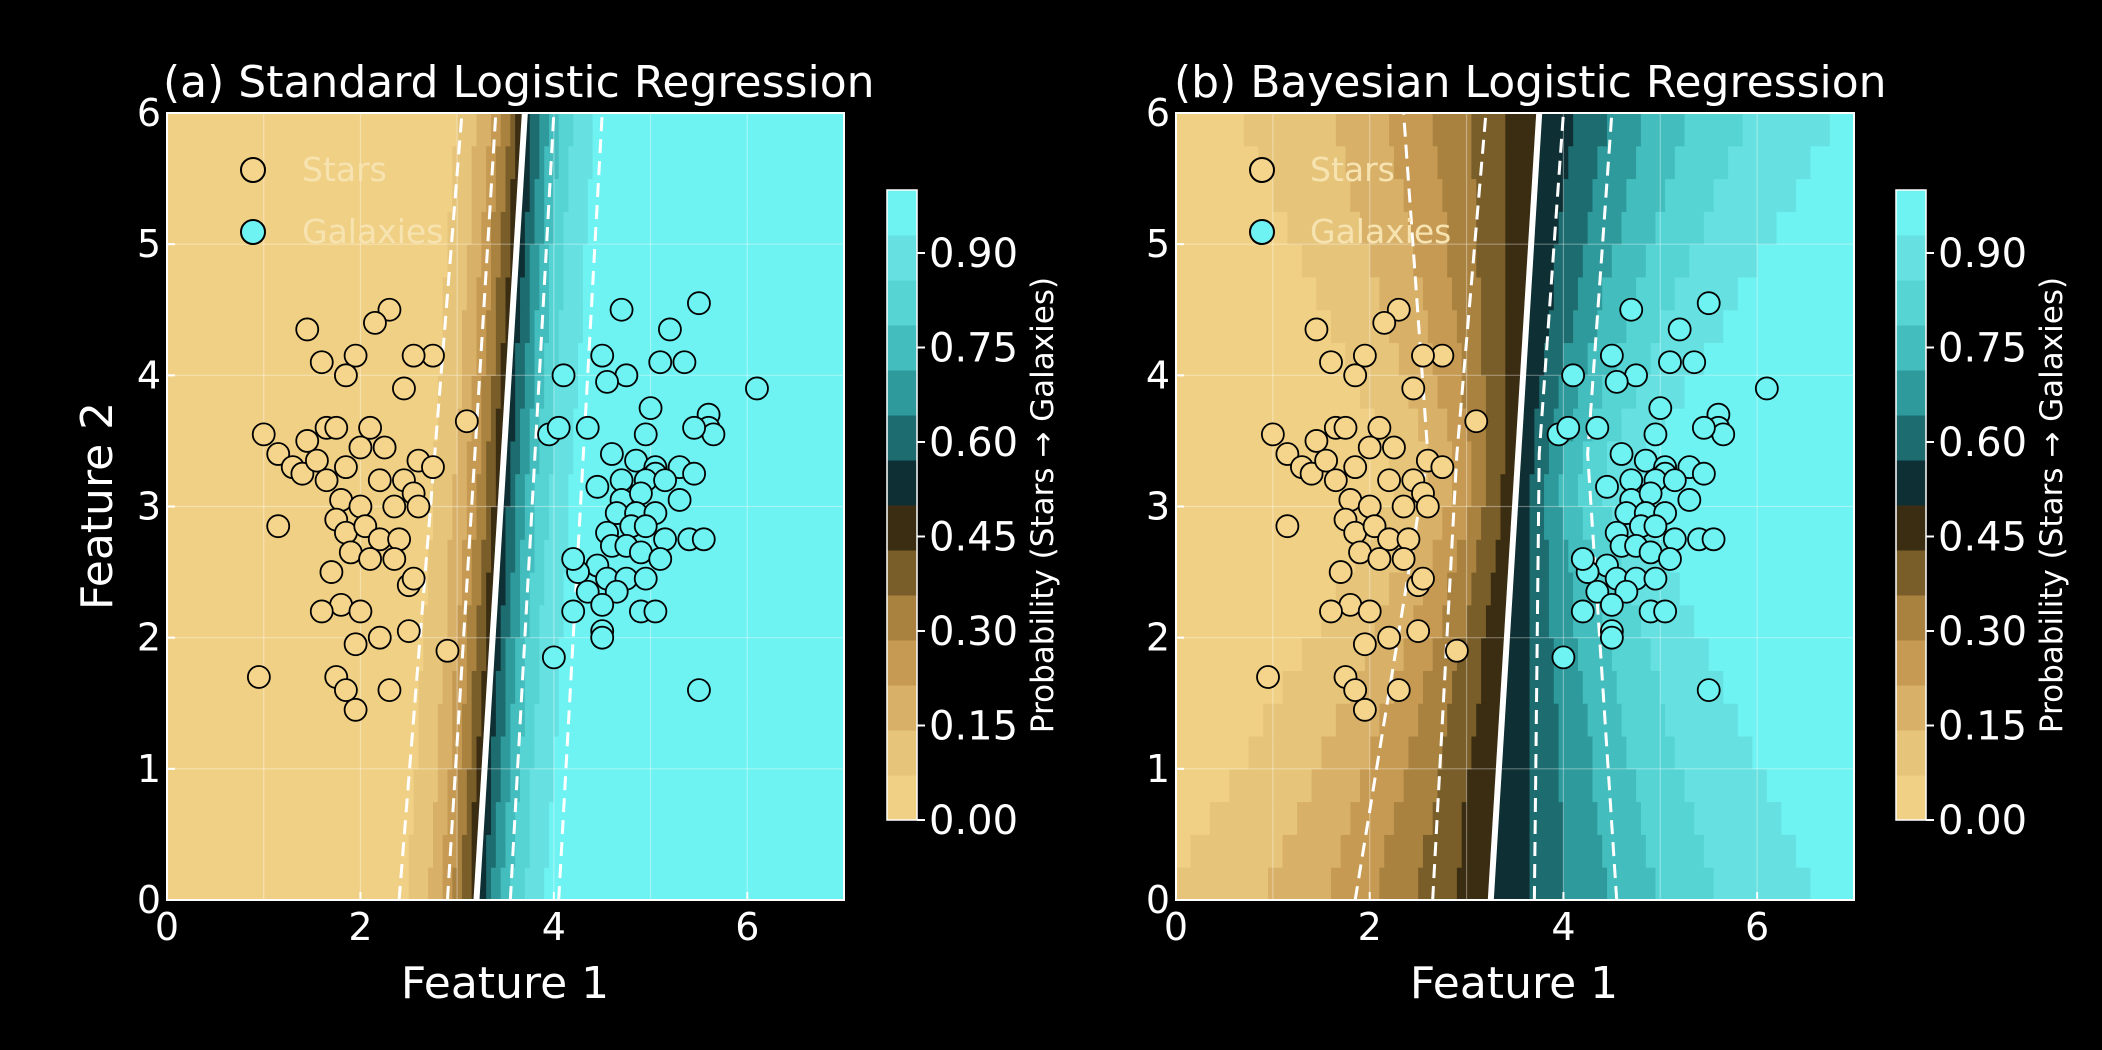  What do you see at coordinates (149, 375) in the screenshot?
I see `y-tick-label: 4` at bounding box center [149, 375].